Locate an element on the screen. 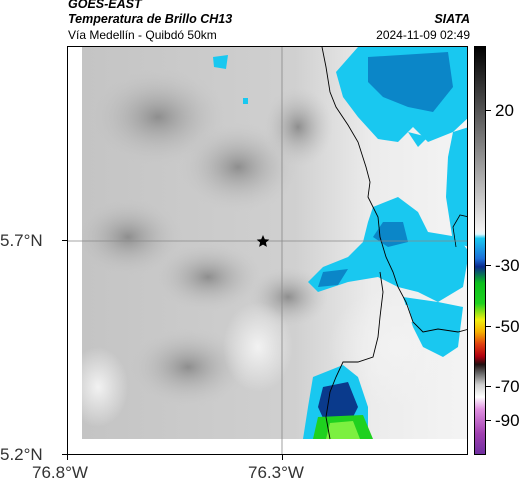 This screenshot has width=526, height=491. x-axis-label-76-3w: 76.3°W is located at coordinates (276, 472).